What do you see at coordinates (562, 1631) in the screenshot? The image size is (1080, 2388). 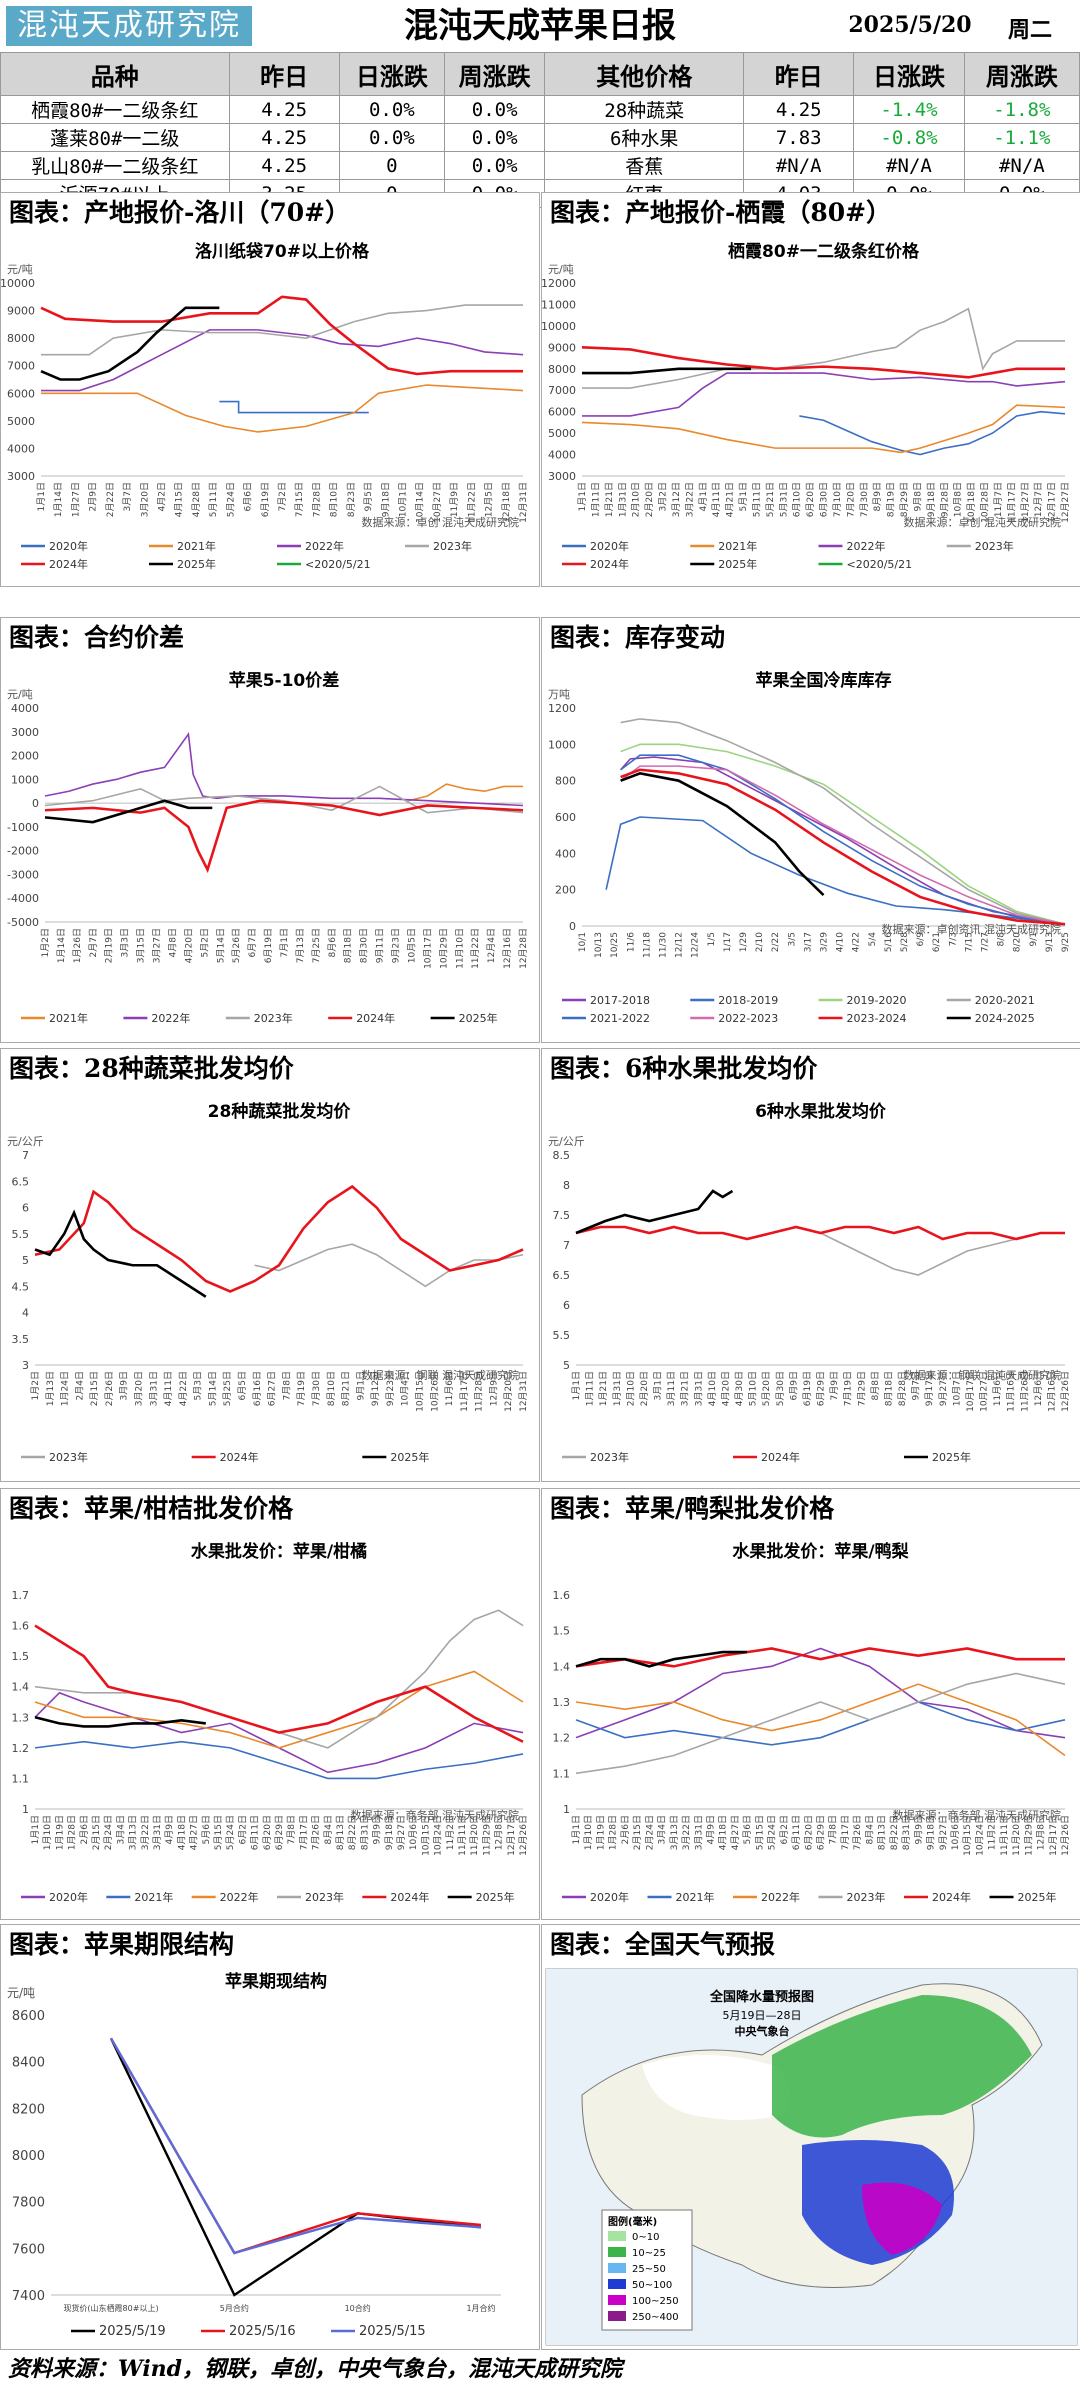 I see `y-tick-label: 1.5` at bounding box center [562, 1631].